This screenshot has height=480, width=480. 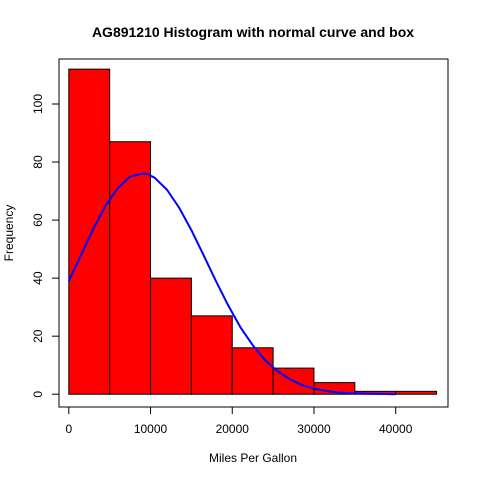 I want to click on x-tick-label: 30000, so click(x=314, y=429).